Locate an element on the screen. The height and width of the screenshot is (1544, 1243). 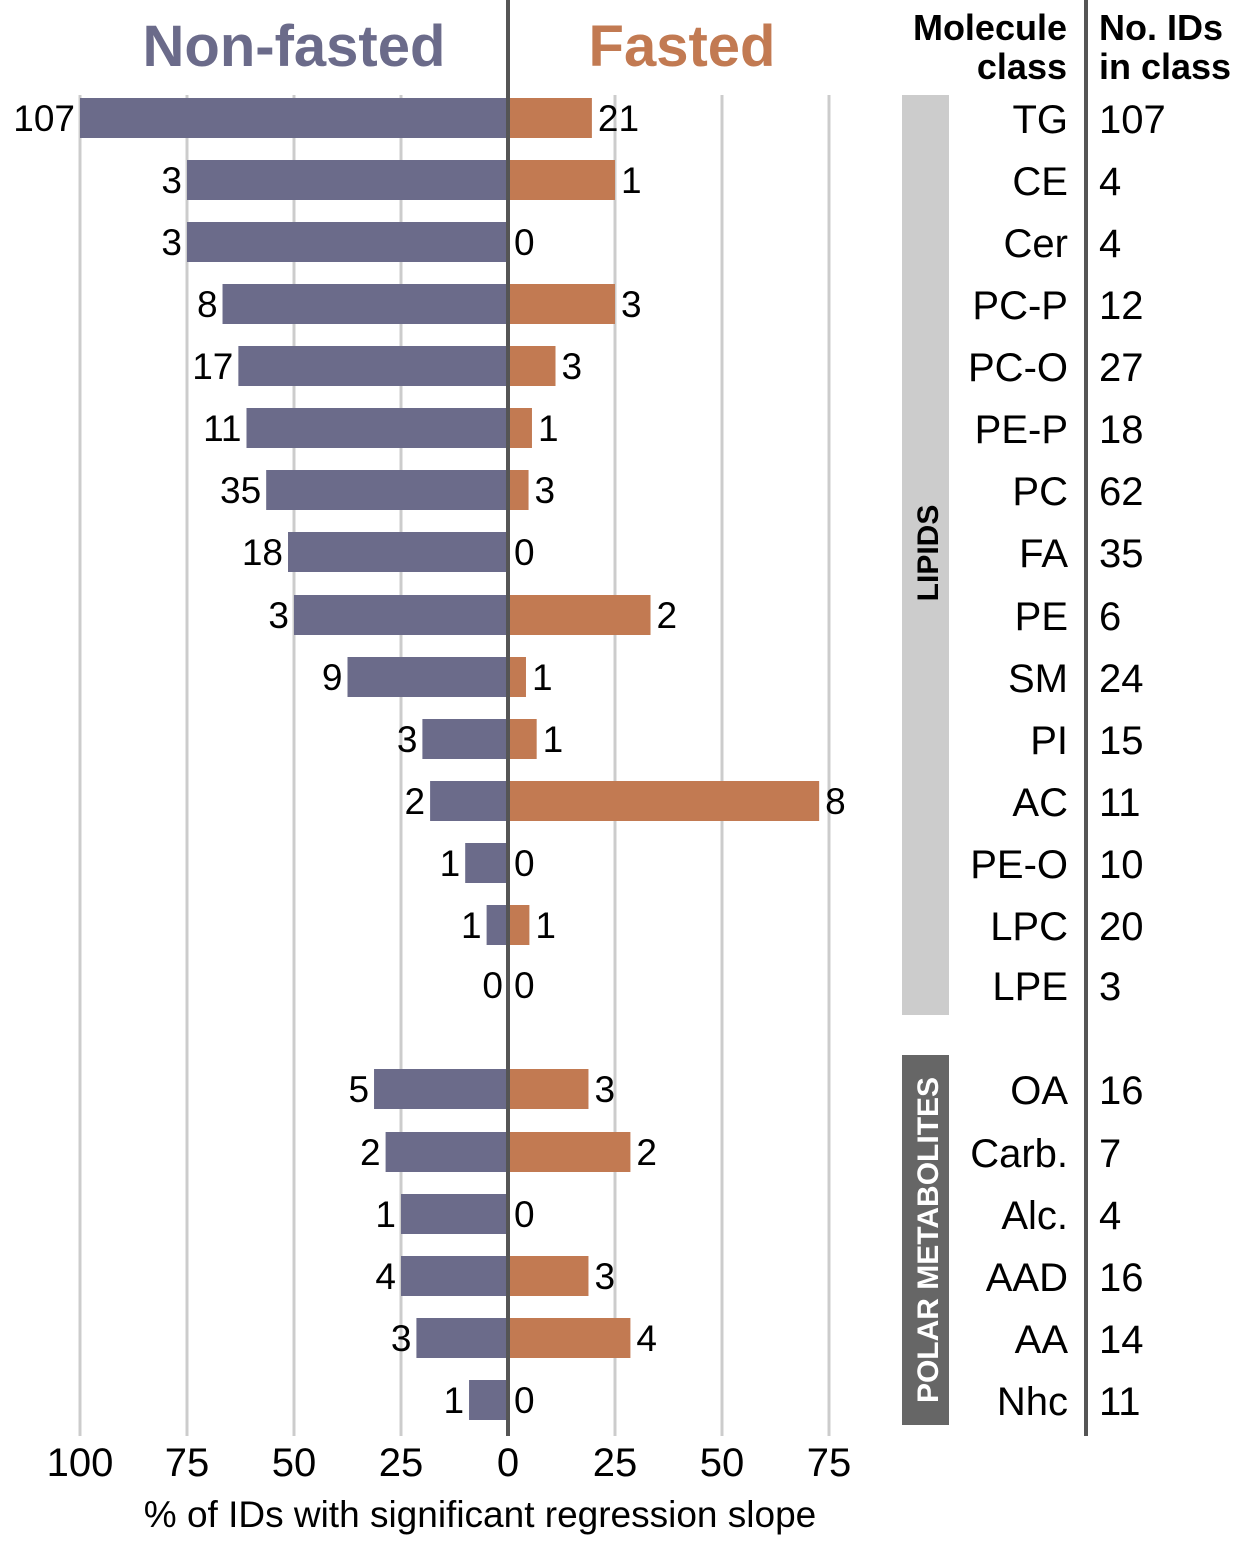
molecule-class-label: PI is located at coordinates (1049, 741).